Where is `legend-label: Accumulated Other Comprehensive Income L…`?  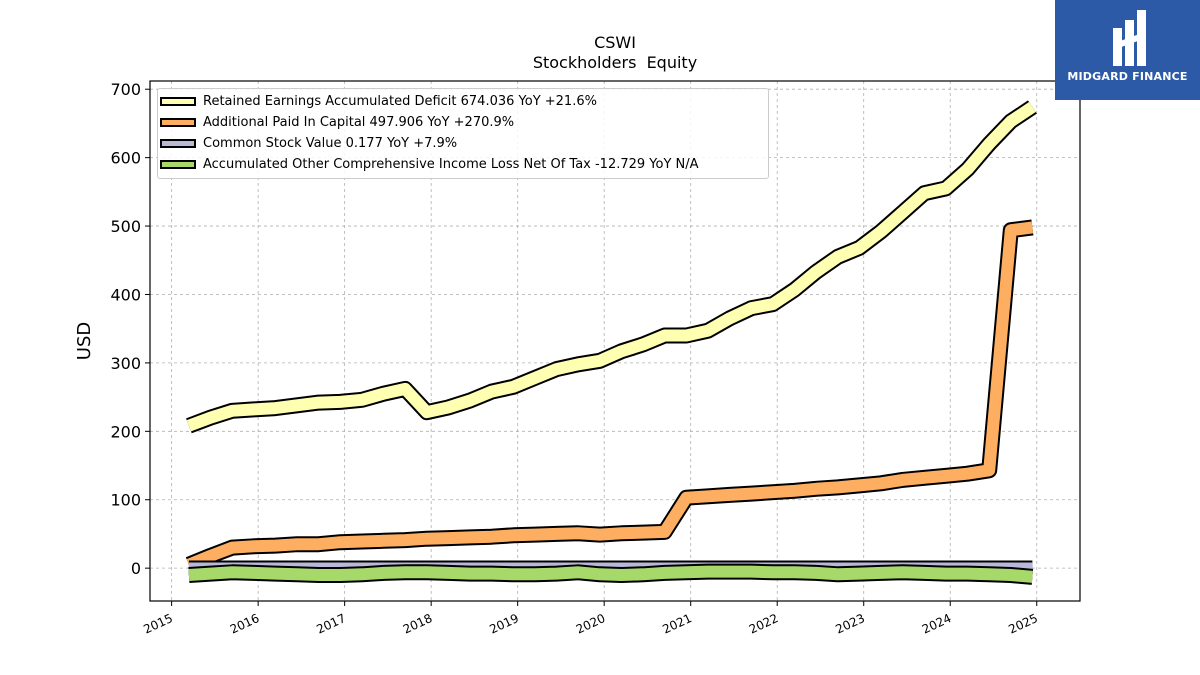 legend-label: Accumulated Other Comprehensive Income L… is located at coordinates (451, 164).